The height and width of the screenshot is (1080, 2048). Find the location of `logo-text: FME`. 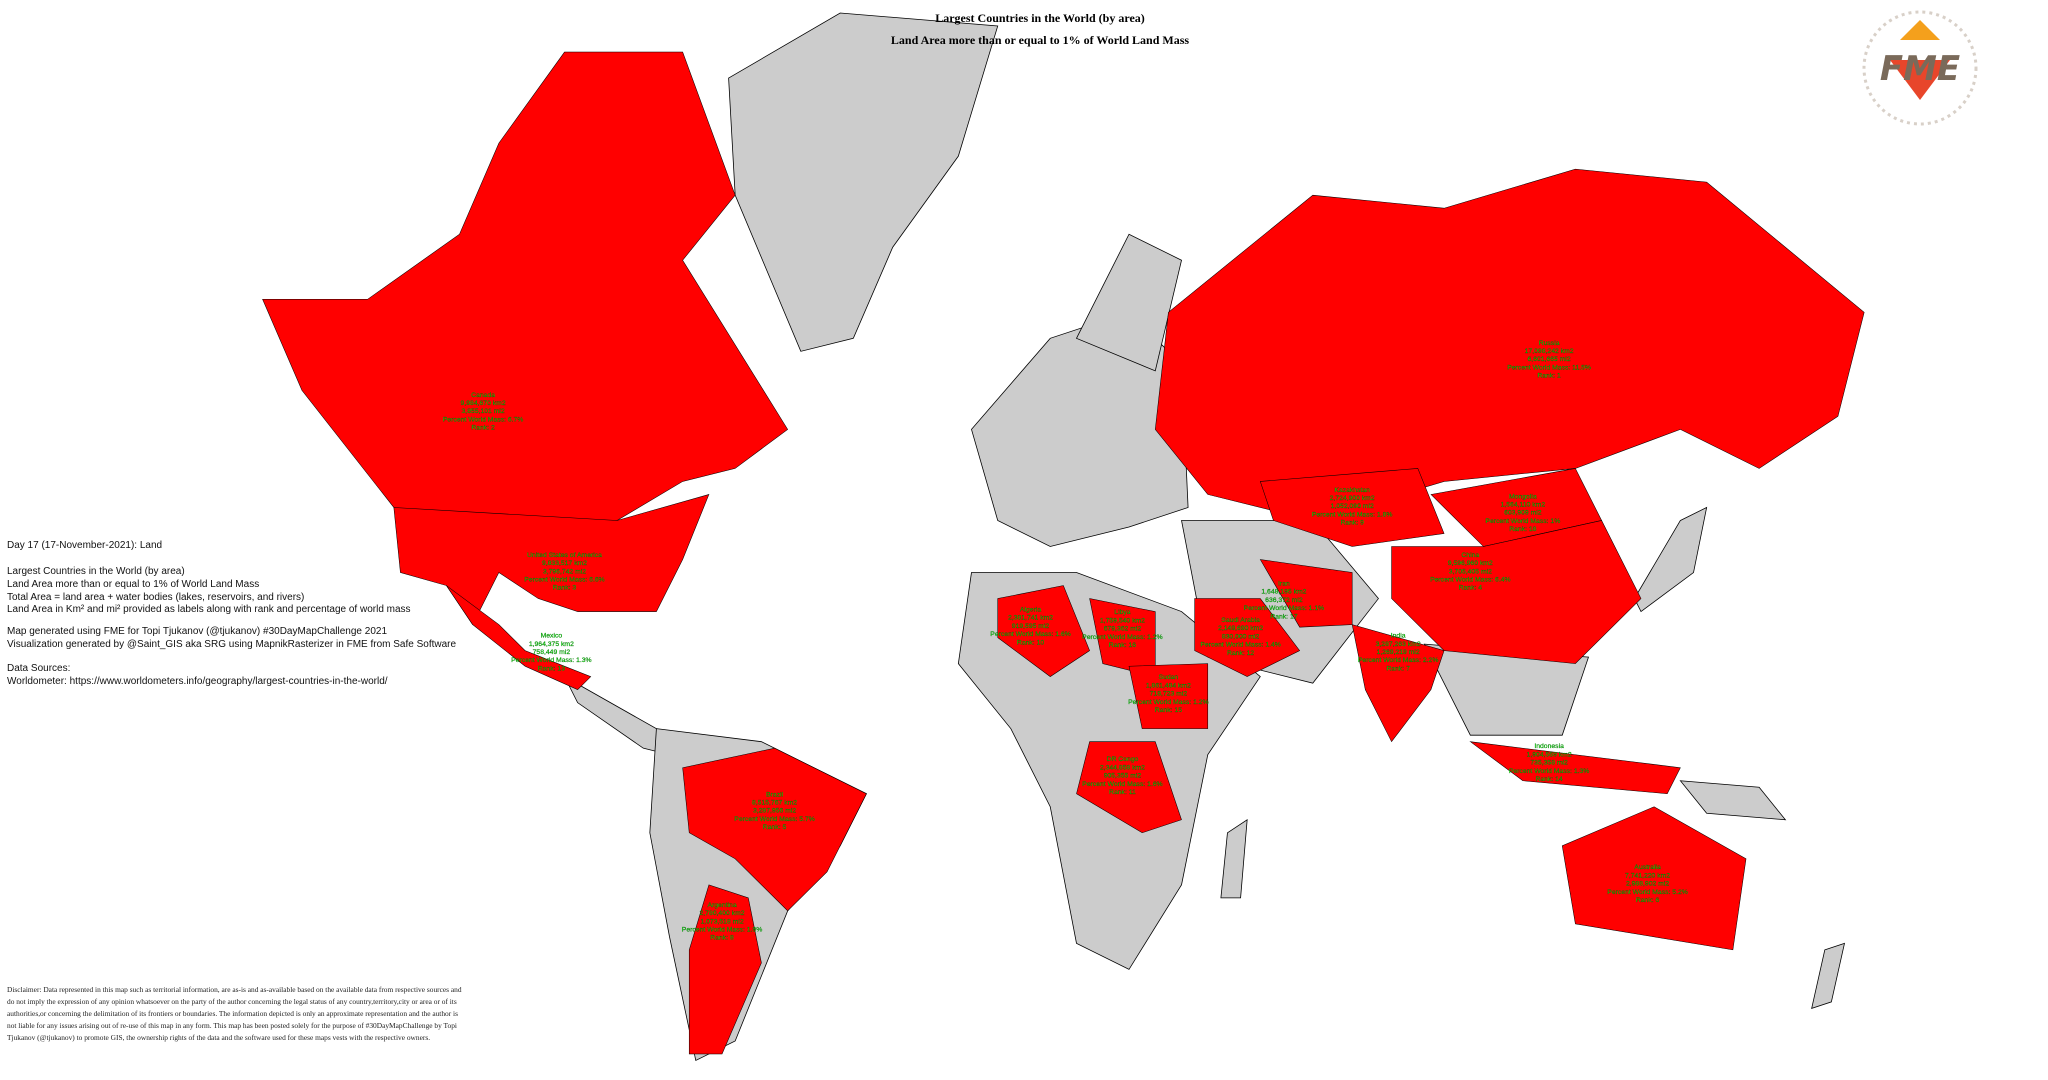

logo-text: FME is located at coordinates (1920, 69).